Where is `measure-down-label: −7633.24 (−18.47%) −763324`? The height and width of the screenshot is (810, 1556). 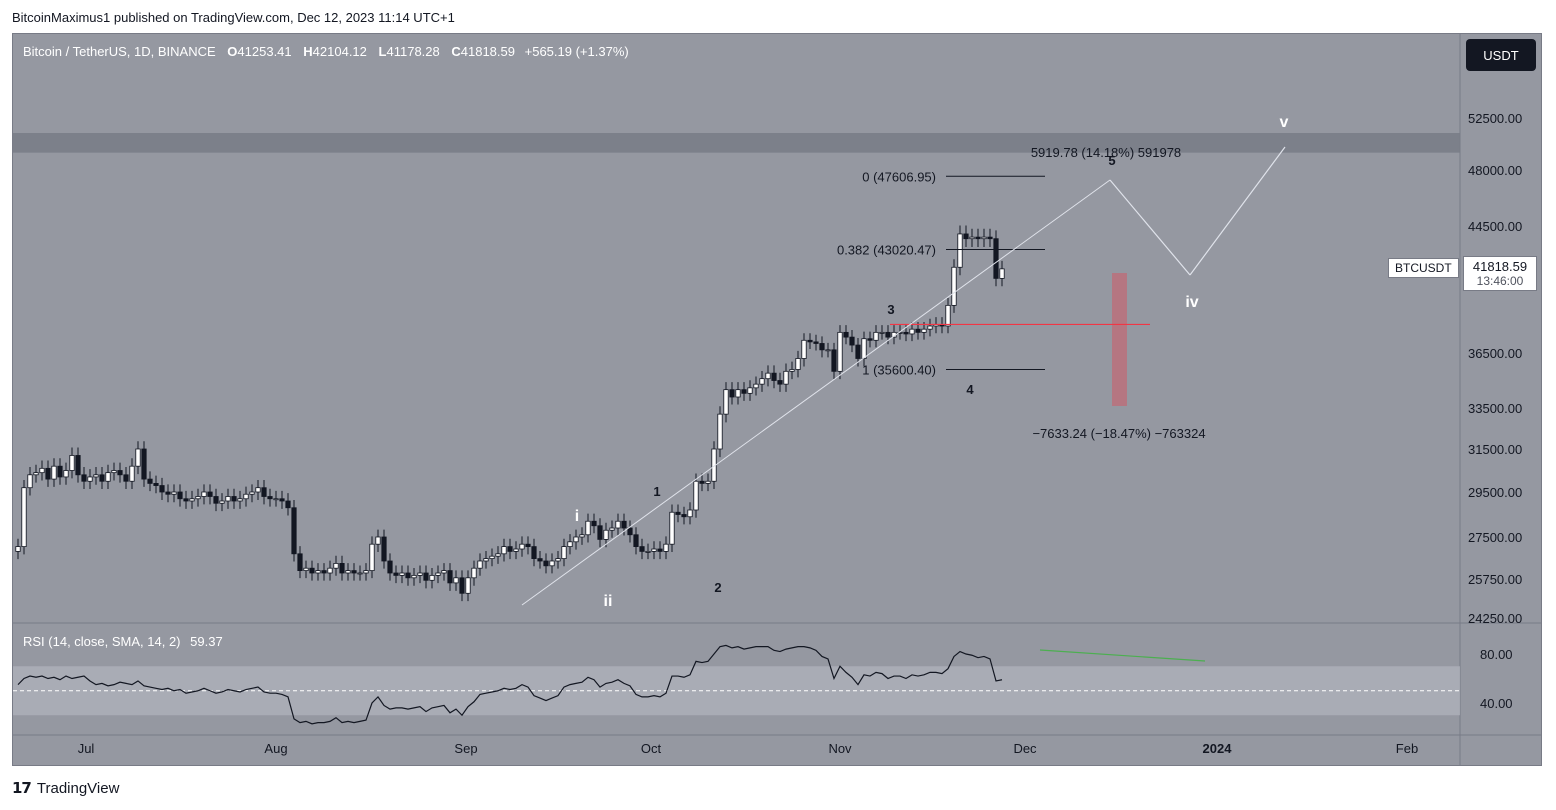 measure-down-label: −7633.24 (−18.47%) −763324 is located at coordinates (1118, 433).